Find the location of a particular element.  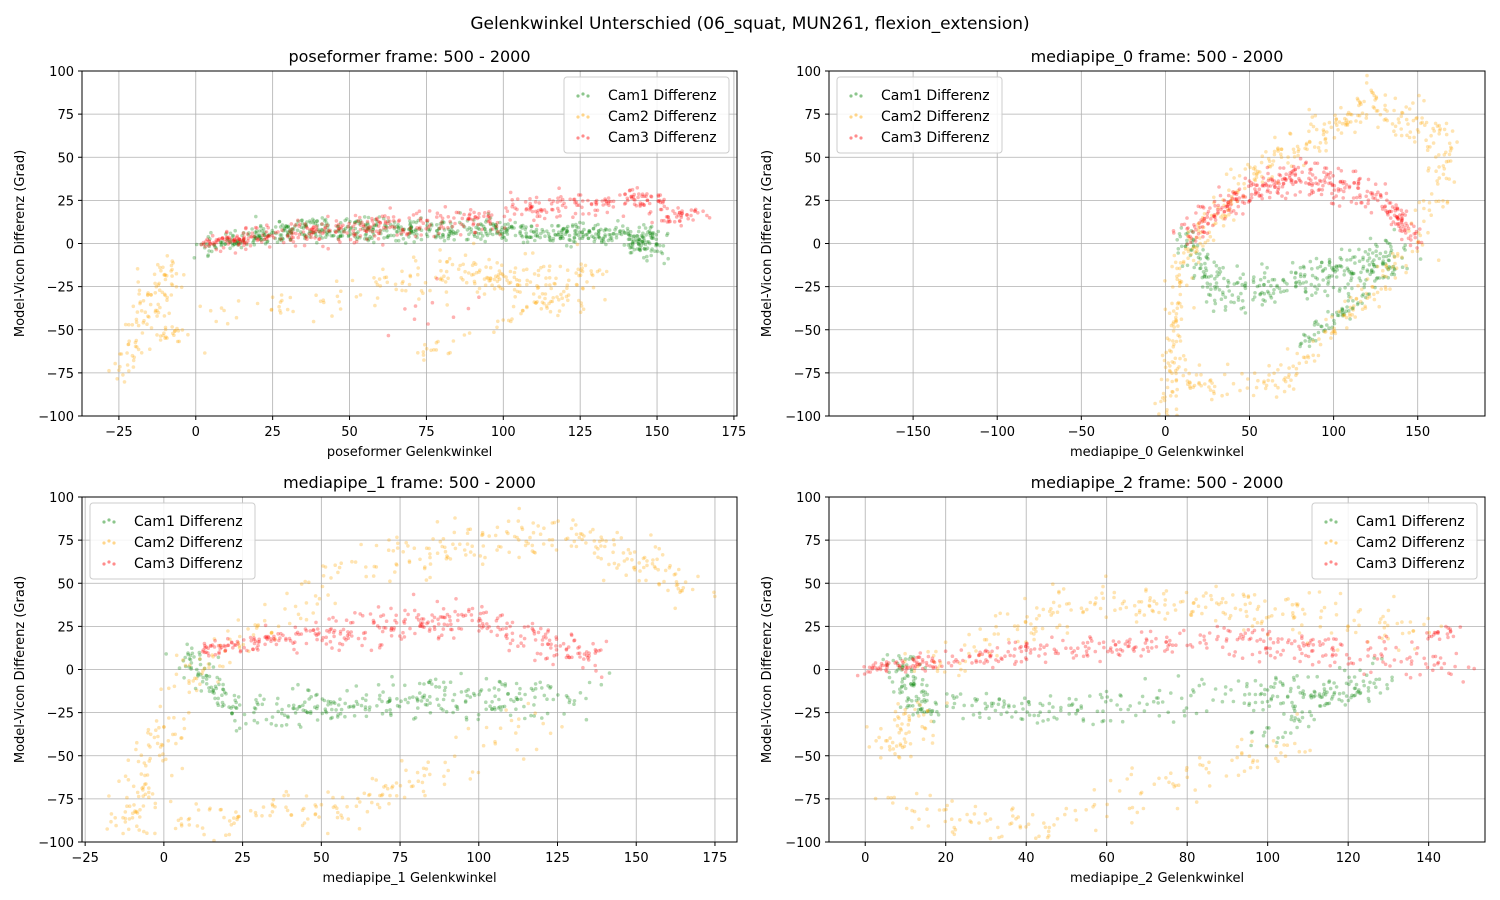

x-axis-label: mediapipe_1 Gelenkwinkel is located at coordinates (409, 878).